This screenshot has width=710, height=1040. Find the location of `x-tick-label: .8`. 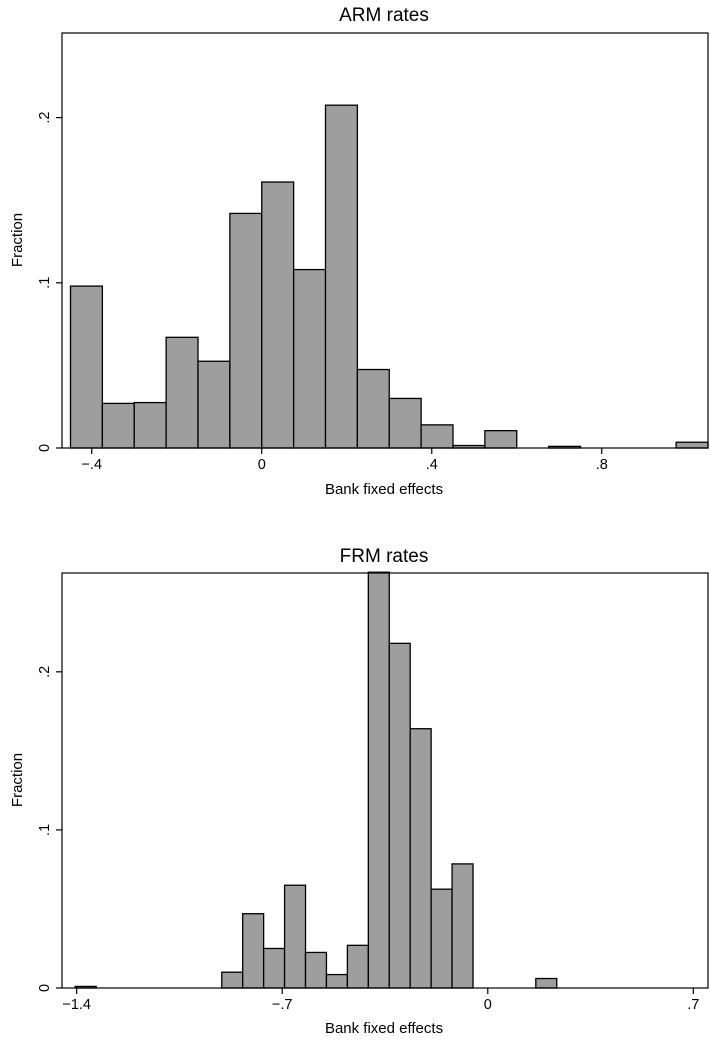

x-tick-label: .8 is located at coordinates (602, 465).